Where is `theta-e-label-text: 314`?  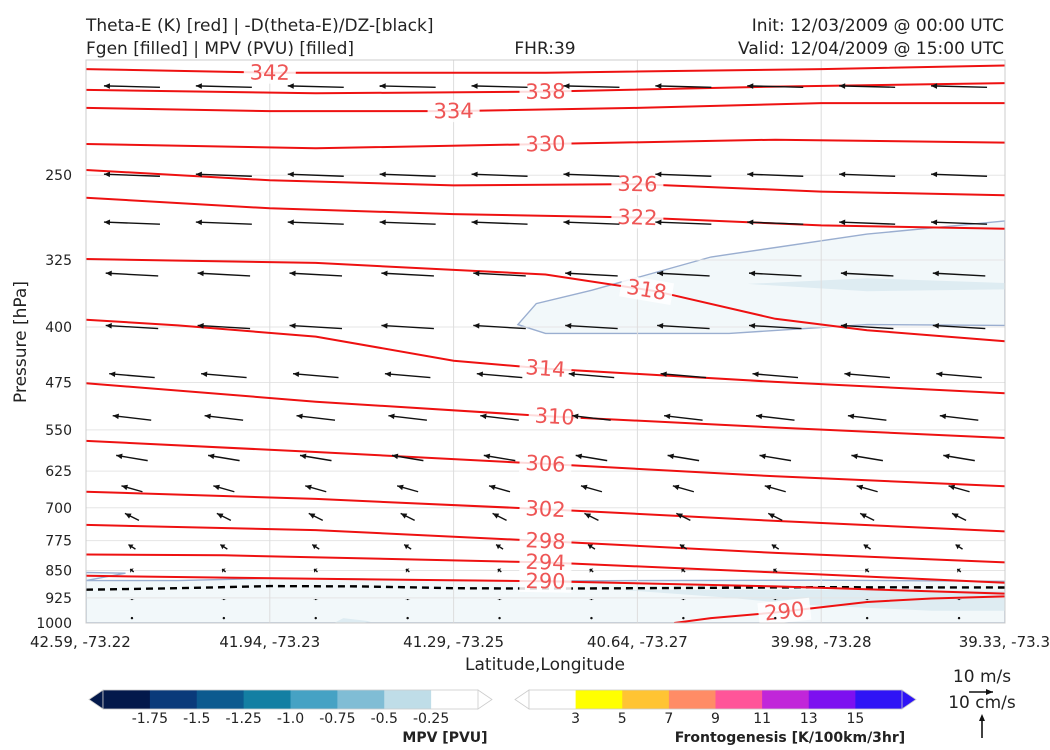
theta-e-label-text: 314 is located at coordinates (546, 368).